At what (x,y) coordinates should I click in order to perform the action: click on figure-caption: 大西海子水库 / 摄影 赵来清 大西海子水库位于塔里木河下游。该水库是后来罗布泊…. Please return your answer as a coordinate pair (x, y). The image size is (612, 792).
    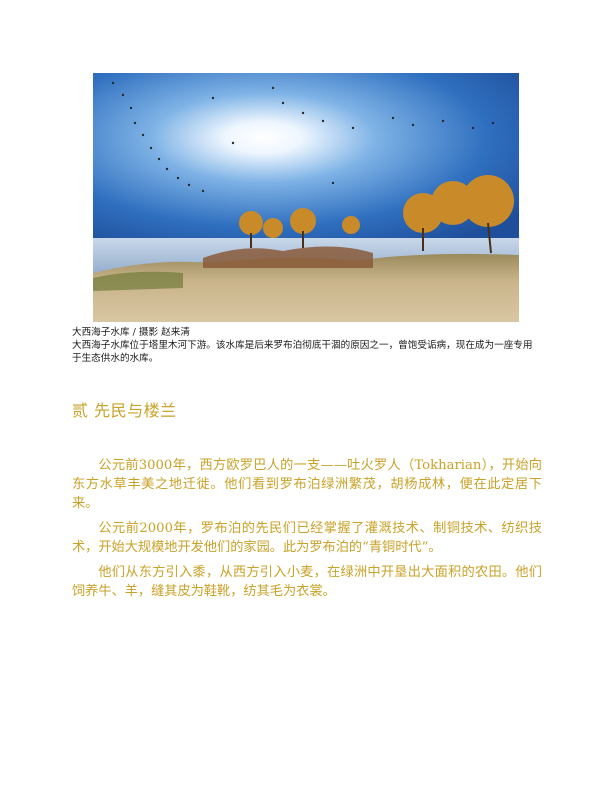
    Looking at the image, I should click on (307, 345).